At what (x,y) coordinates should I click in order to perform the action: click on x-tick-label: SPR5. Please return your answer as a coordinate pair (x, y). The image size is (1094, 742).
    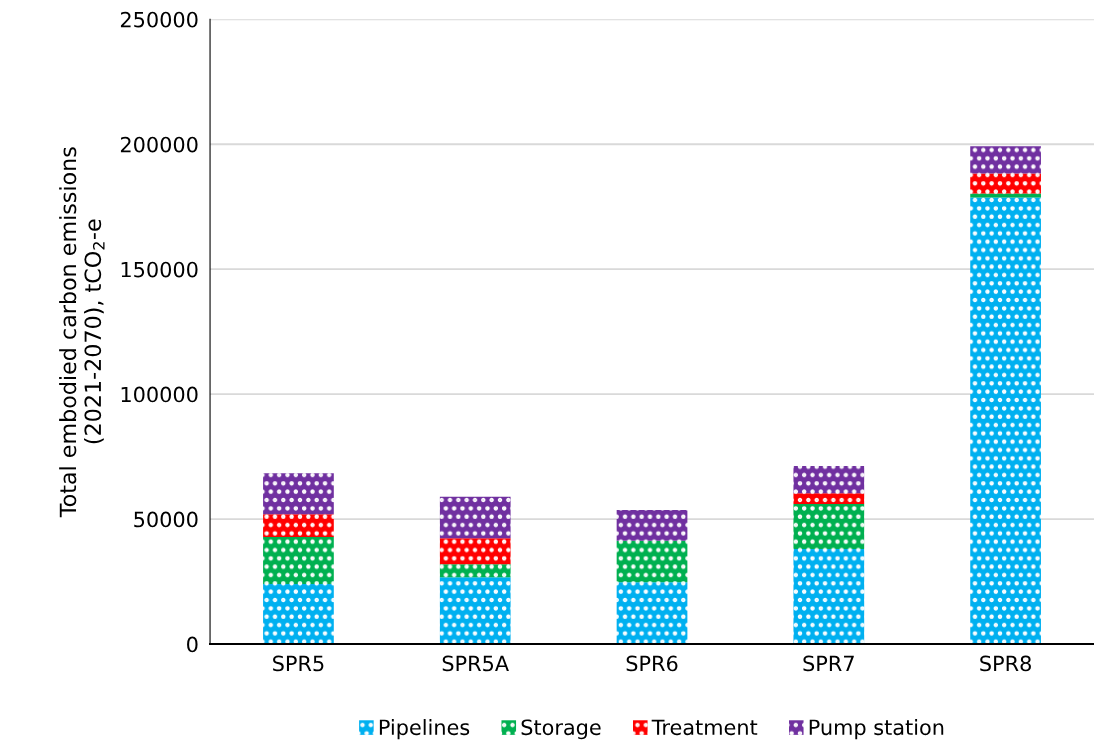
    Looking at the image, I should click on (298, 663).